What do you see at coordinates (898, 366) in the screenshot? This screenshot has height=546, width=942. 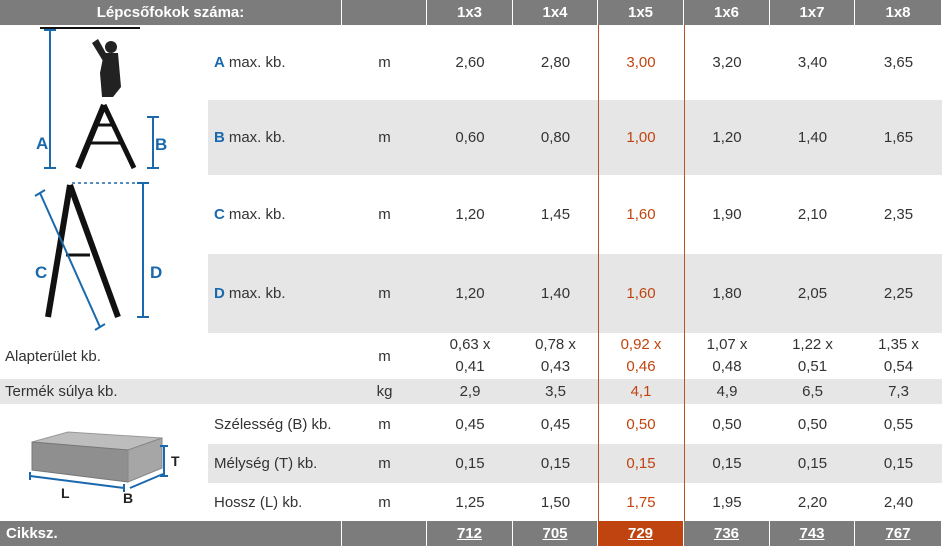 I see `value-line: 0,54` at bounding box center [898, 366].